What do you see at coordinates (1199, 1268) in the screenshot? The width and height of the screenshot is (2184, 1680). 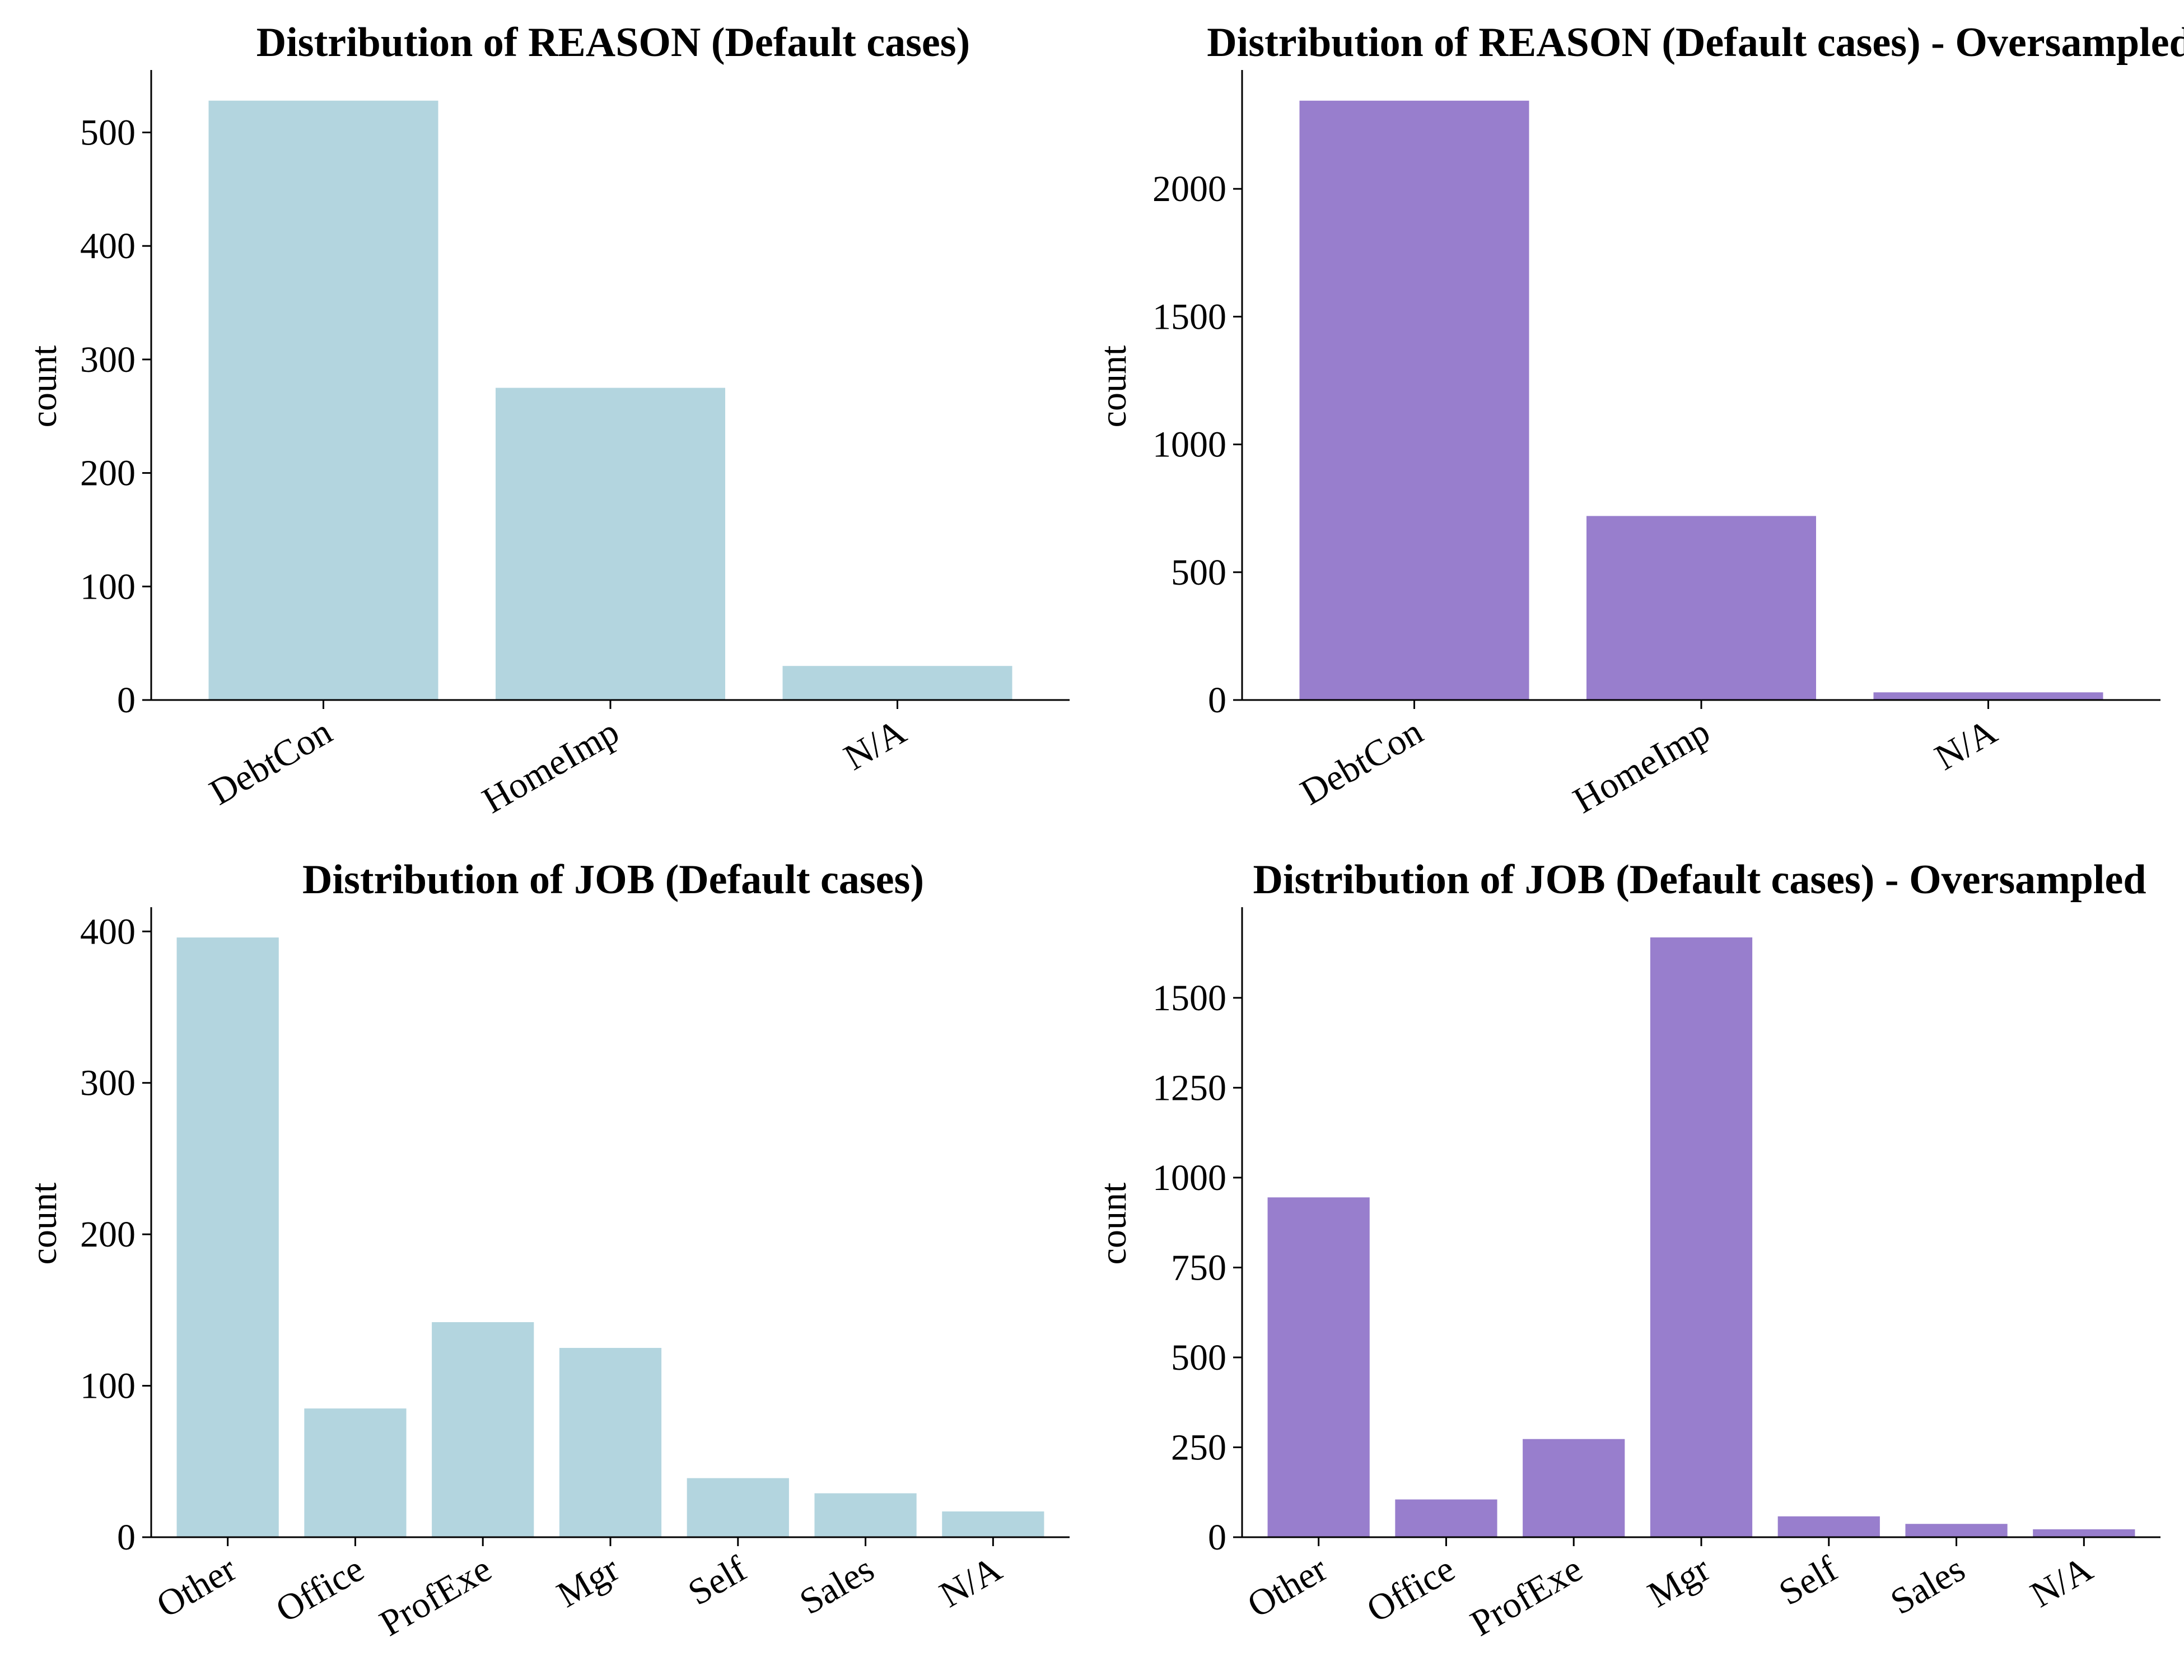 I see `y-tick-label: 750` at bounding box center [1199, 1268].